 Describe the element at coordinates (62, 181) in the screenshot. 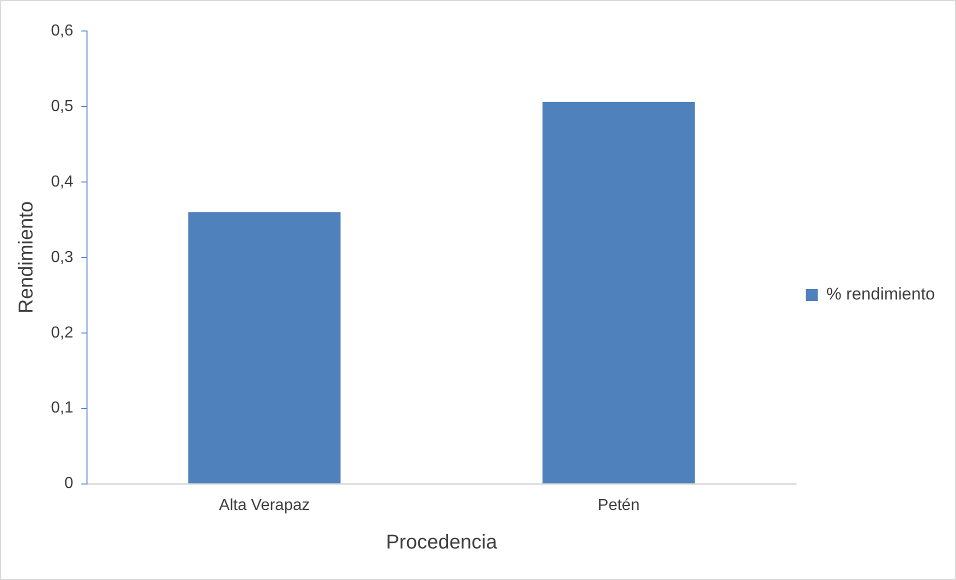

I see `y-tick-label: 0,4` at that location.